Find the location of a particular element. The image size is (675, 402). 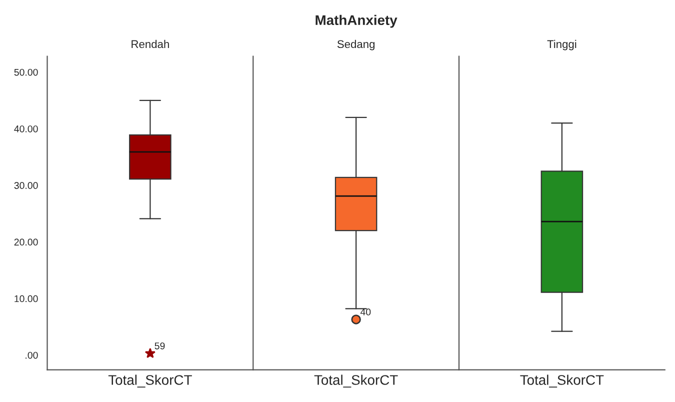

y-tick-label: 30.00 is located at coordinates (26, 185).